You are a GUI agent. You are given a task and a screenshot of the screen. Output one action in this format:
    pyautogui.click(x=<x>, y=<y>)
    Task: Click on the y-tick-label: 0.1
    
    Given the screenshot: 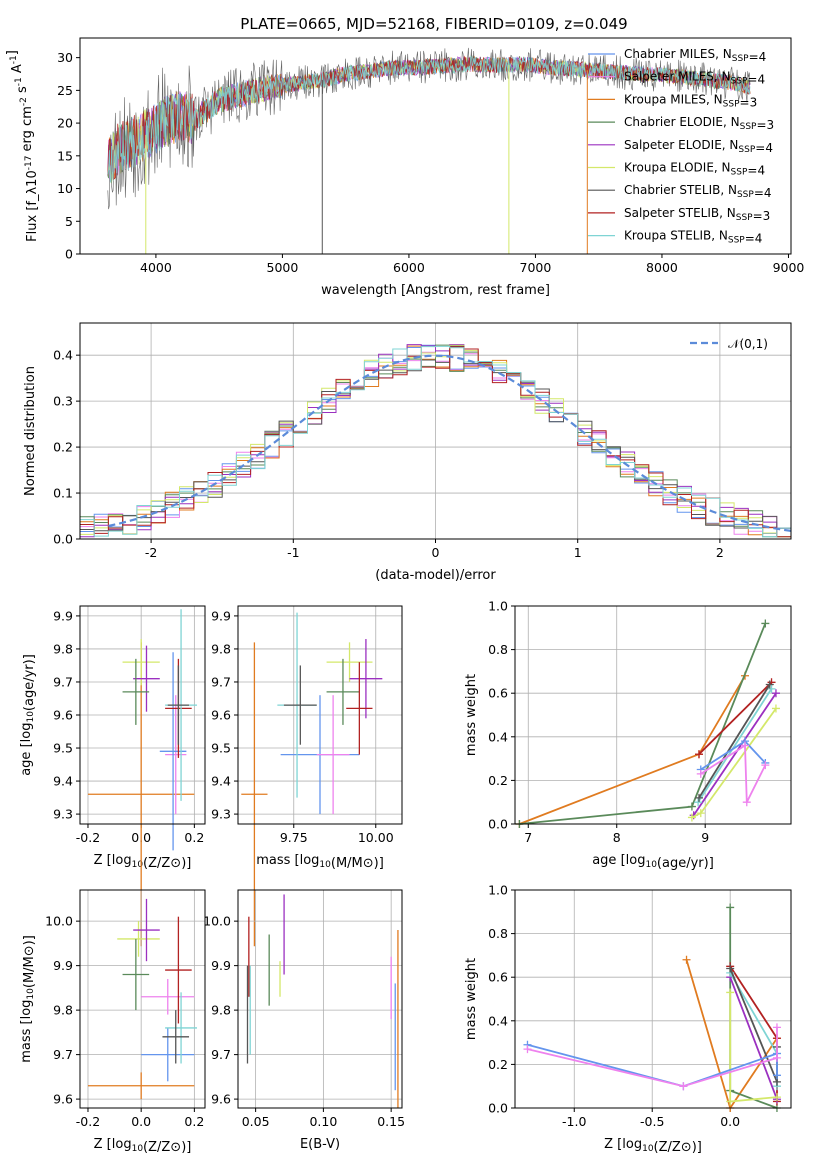 What is the action you would take?
    pyautogui.click(x=63, y=493)
    